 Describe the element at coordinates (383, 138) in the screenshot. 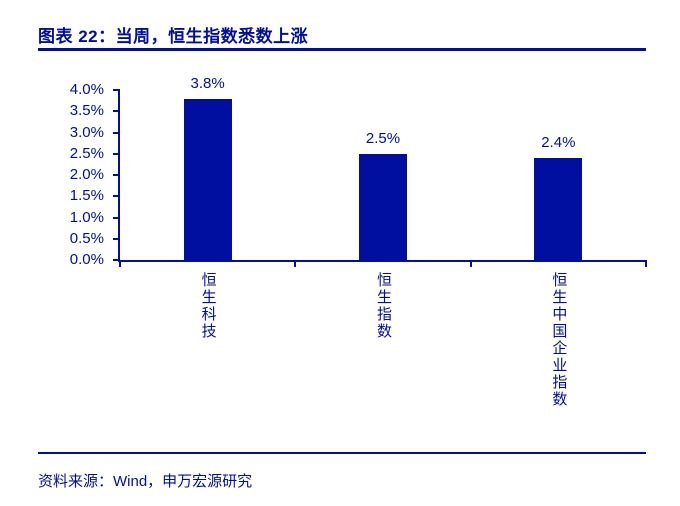

I see `bar-value-label: 2.5%` at that location.